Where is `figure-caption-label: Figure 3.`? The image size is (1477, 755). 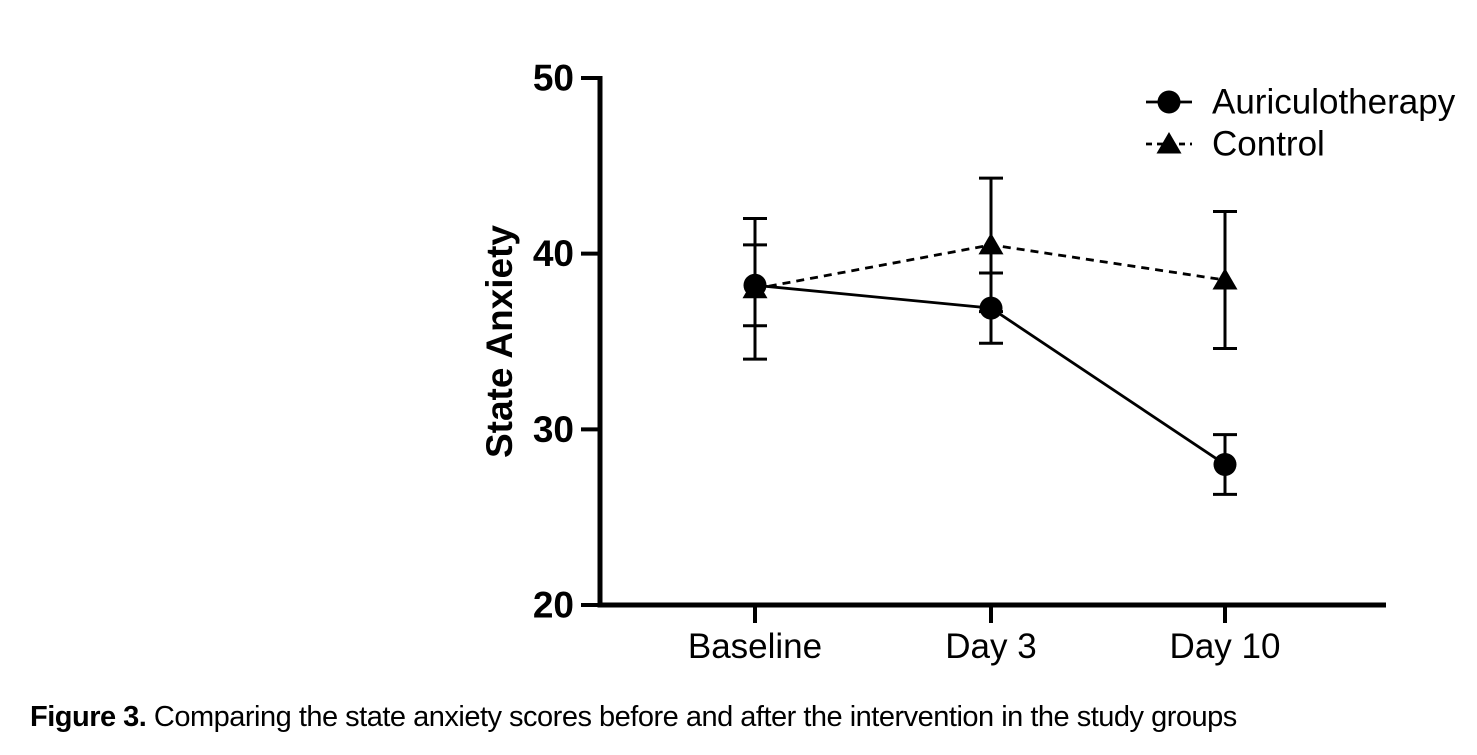
figure-caption-label: Figure 3. is located at coordinates (88, 717).